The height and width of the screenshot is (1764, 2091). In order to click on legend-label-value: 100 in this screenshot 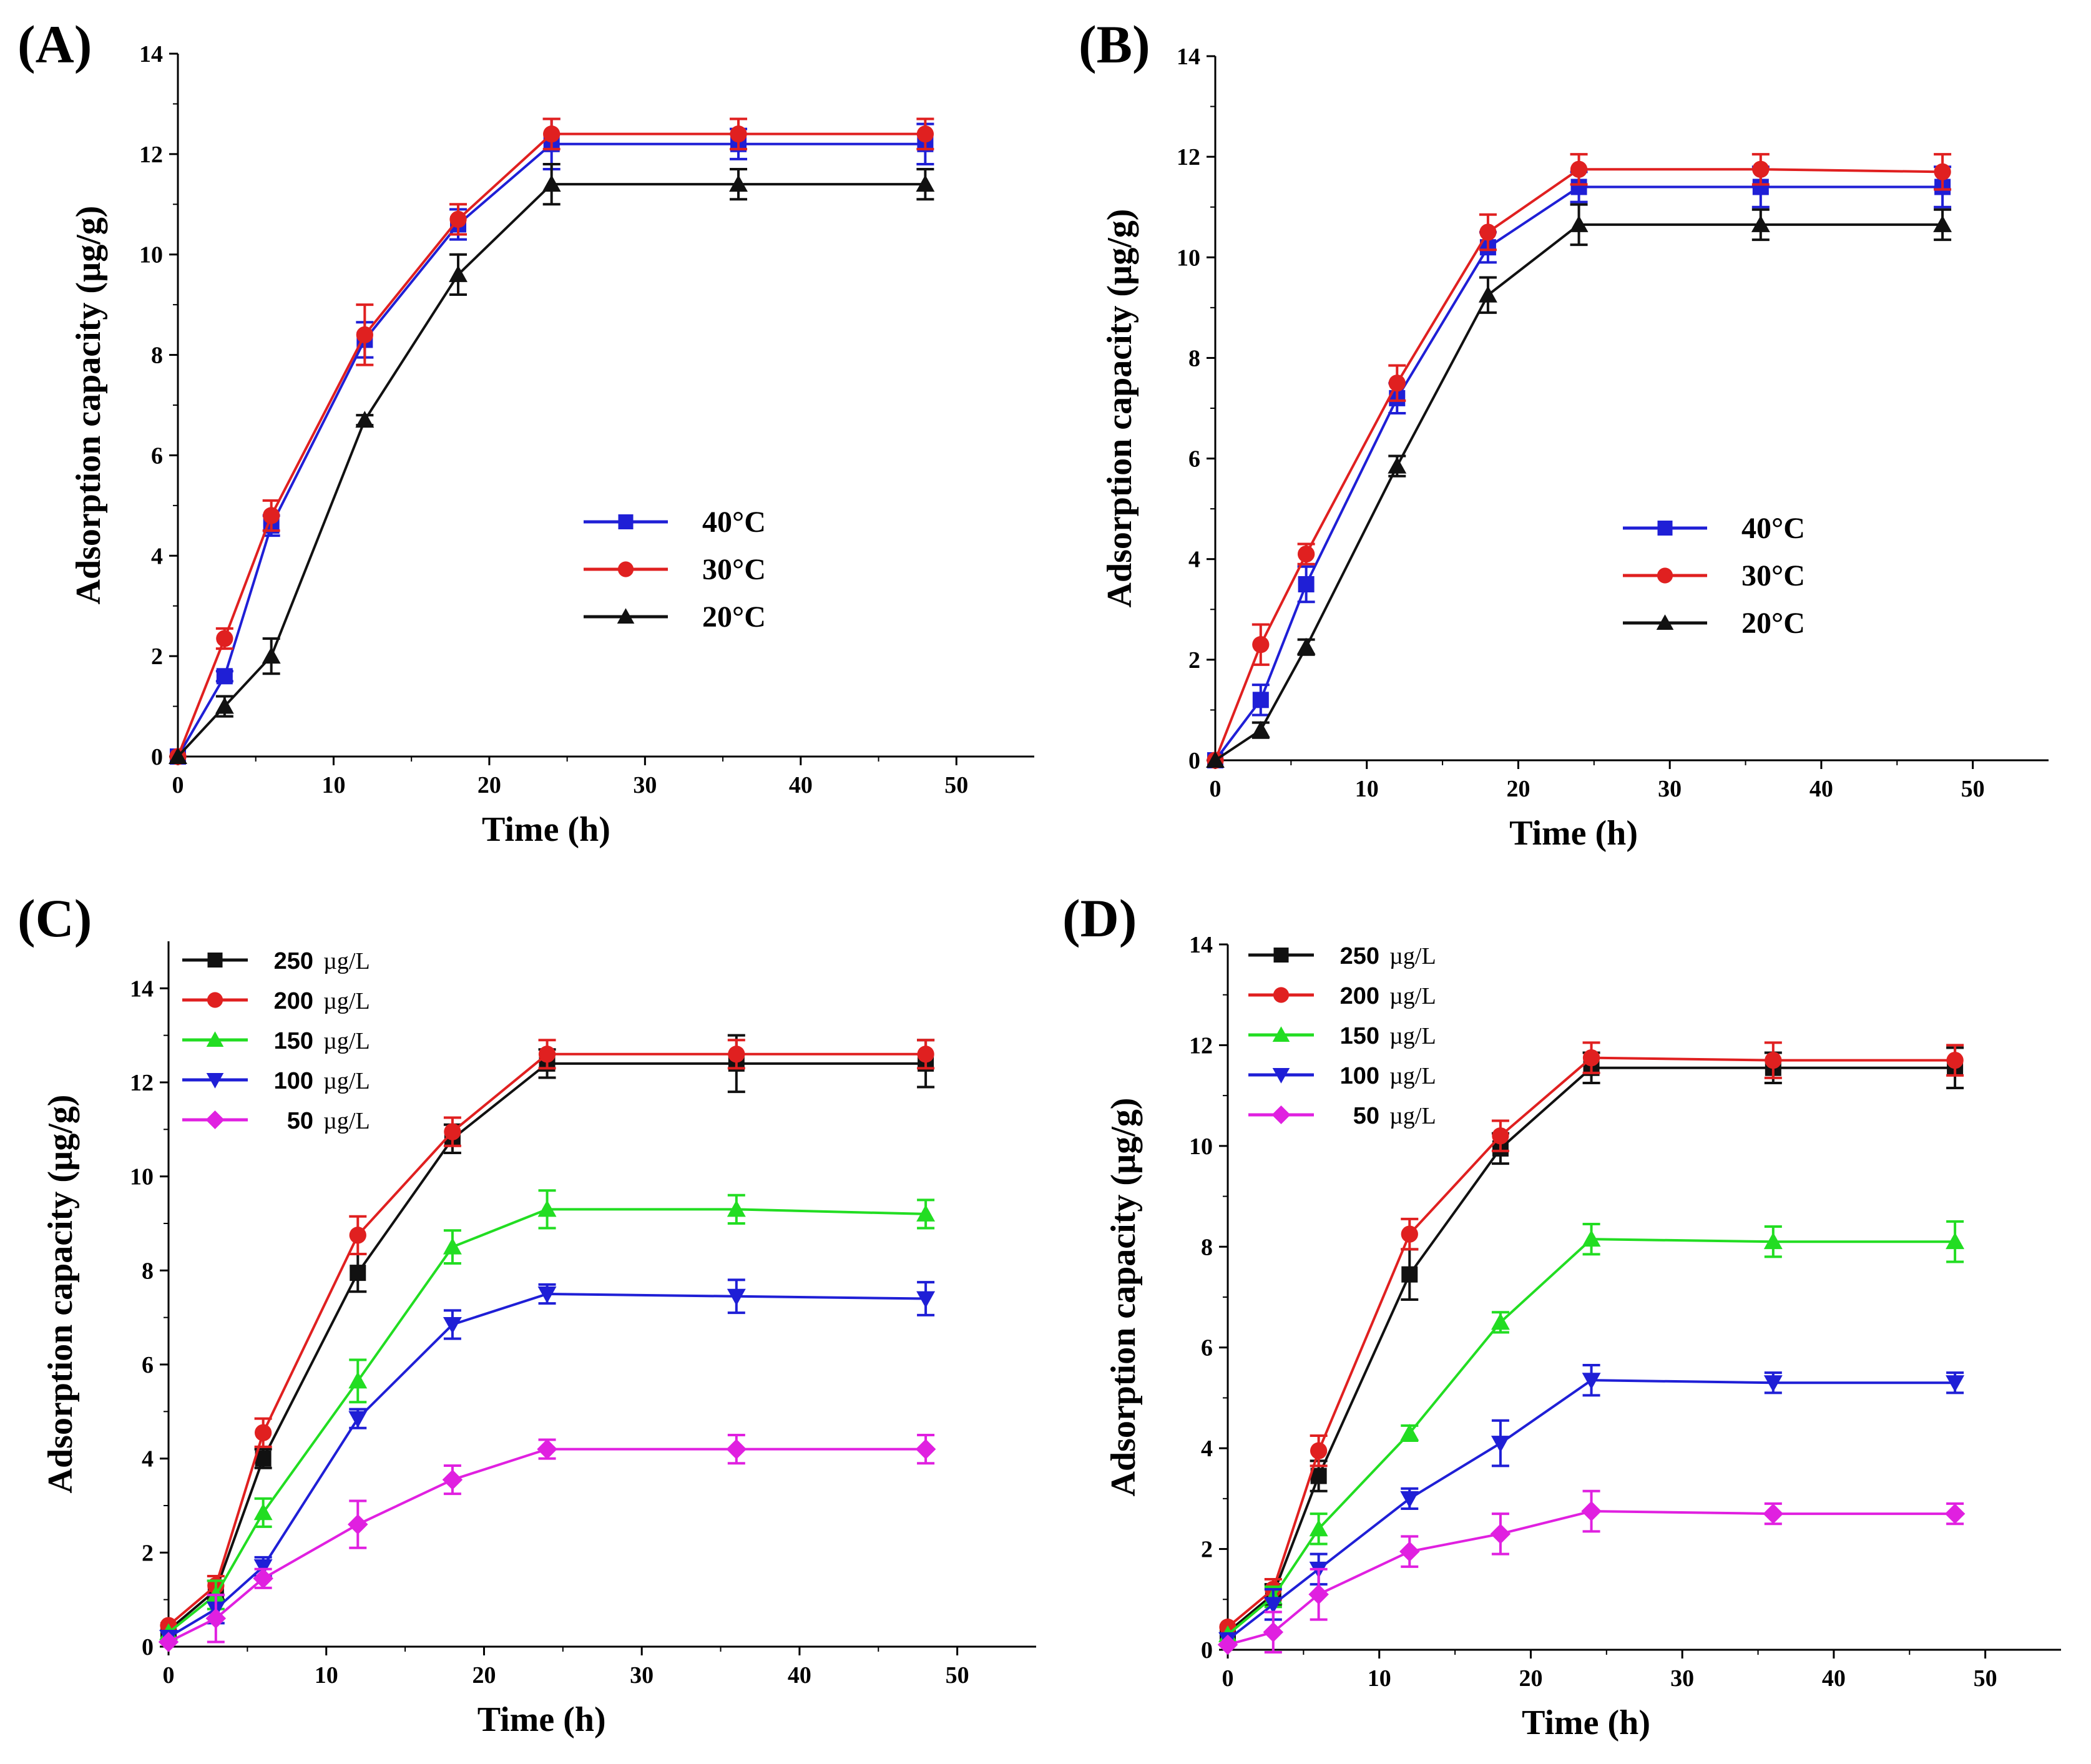, I will do `click(293, 1081)`.